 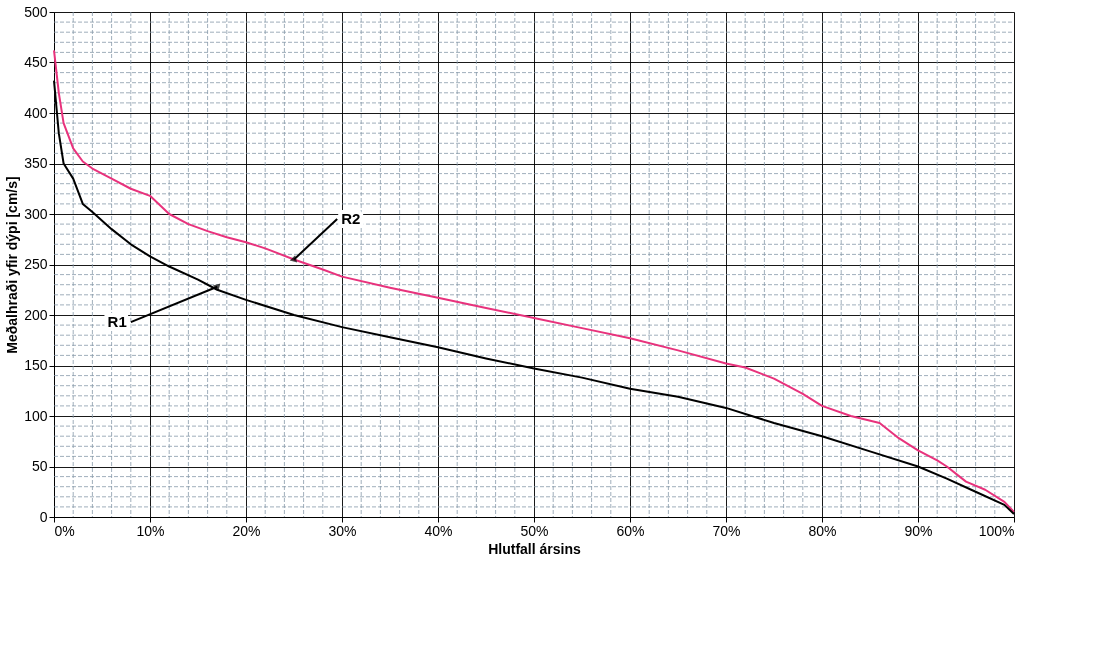 I want to click on x-tick-label: 30%, so click(x=342, y=530).